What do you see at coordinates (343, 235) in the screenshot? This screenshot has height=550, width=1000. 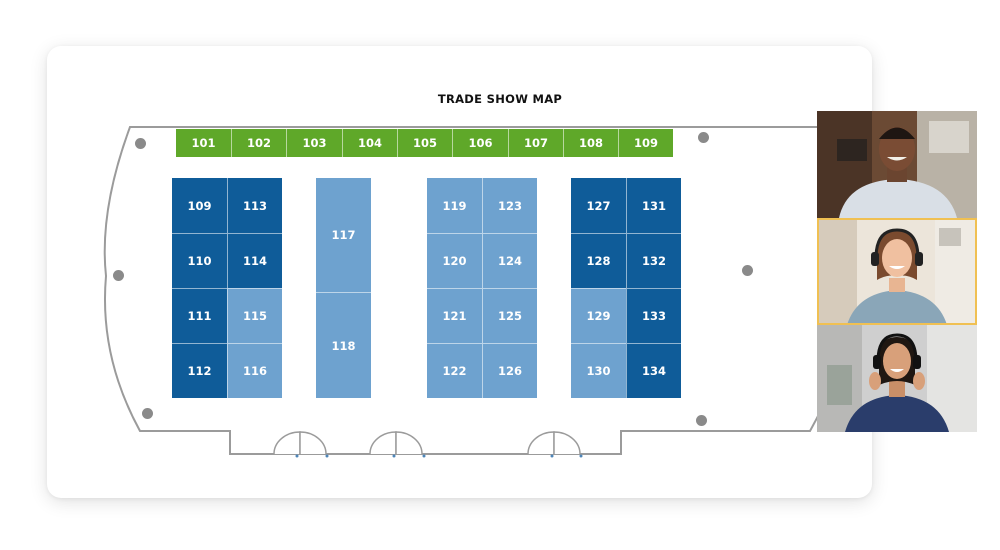 I see `booth-117: 117` at bounding box center [343, 235].